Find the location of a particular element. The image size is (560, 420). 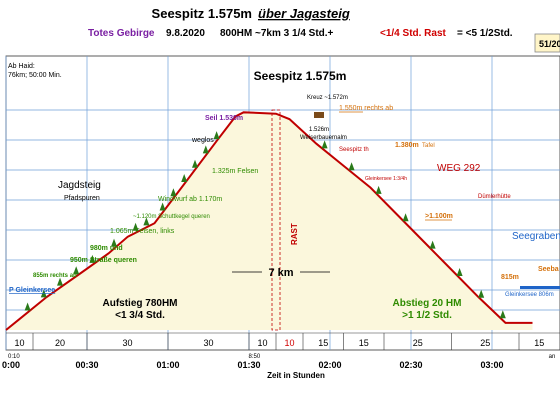

label-gleinkersee-th: Gleinkersee 1:3/4h is located at coordinates (386, 179).